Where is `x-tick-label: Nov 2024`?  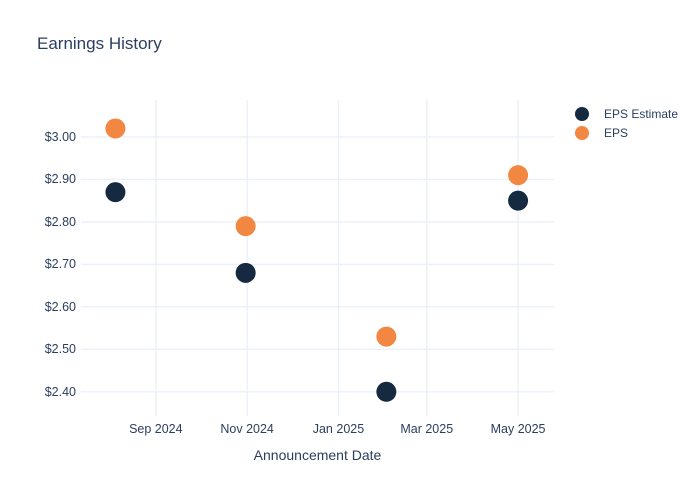 x-tick-label: Nov 2024 is located at coordinates (247, 429).